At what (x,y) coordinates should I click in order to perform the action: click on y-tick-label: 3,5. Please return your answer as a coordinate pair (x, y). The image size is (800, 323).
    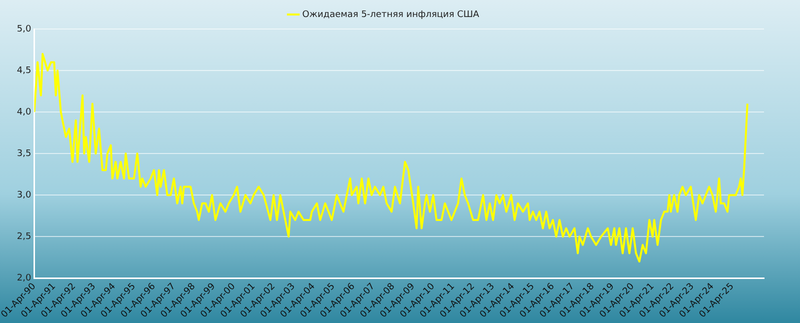
    Looking at the image, I should click on (24, 153).